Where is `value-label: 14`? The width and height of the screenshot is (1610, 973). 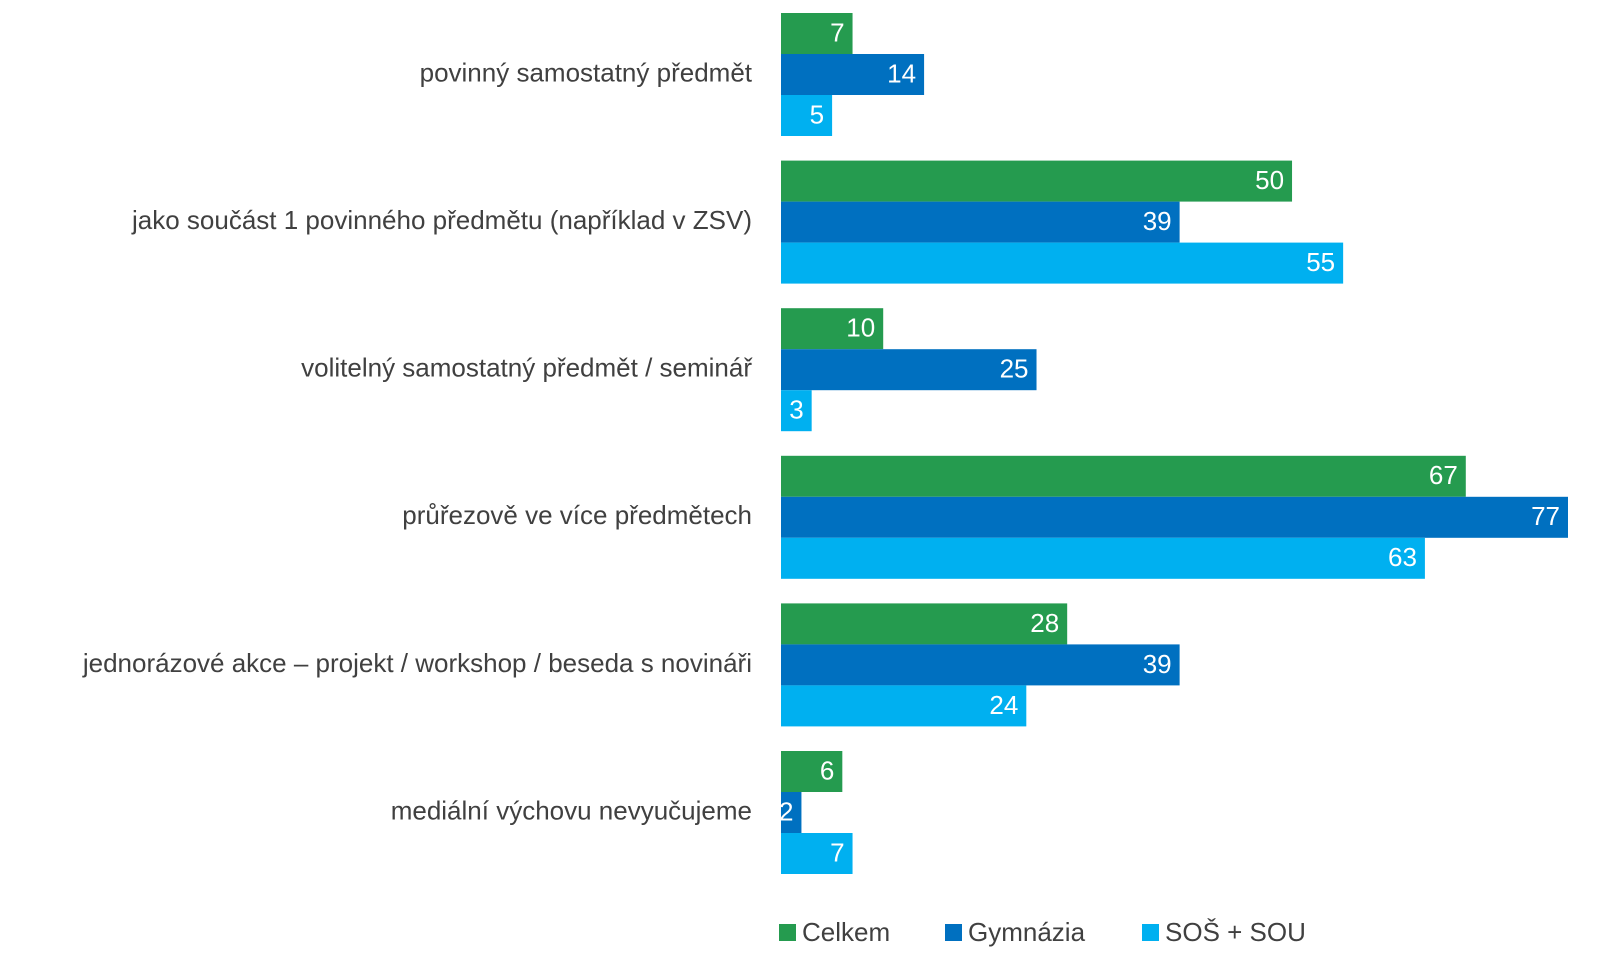
value-label: 14 is located at coordinates (901, 73).